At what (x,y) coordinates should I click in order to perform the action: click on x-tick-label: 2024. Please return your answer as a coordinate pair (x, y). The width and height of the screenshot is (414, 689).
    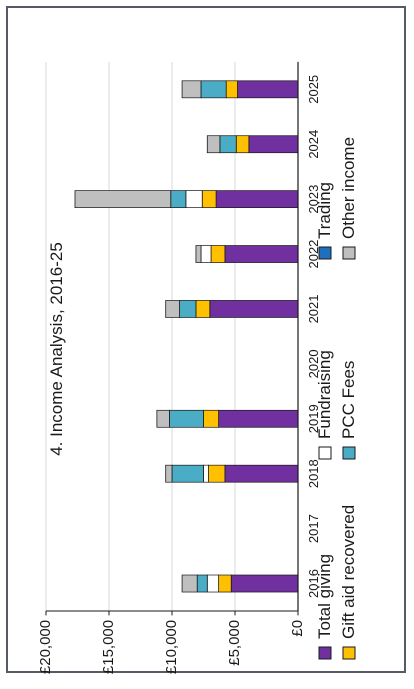
    Looking at the image, I should click on (313, 144).